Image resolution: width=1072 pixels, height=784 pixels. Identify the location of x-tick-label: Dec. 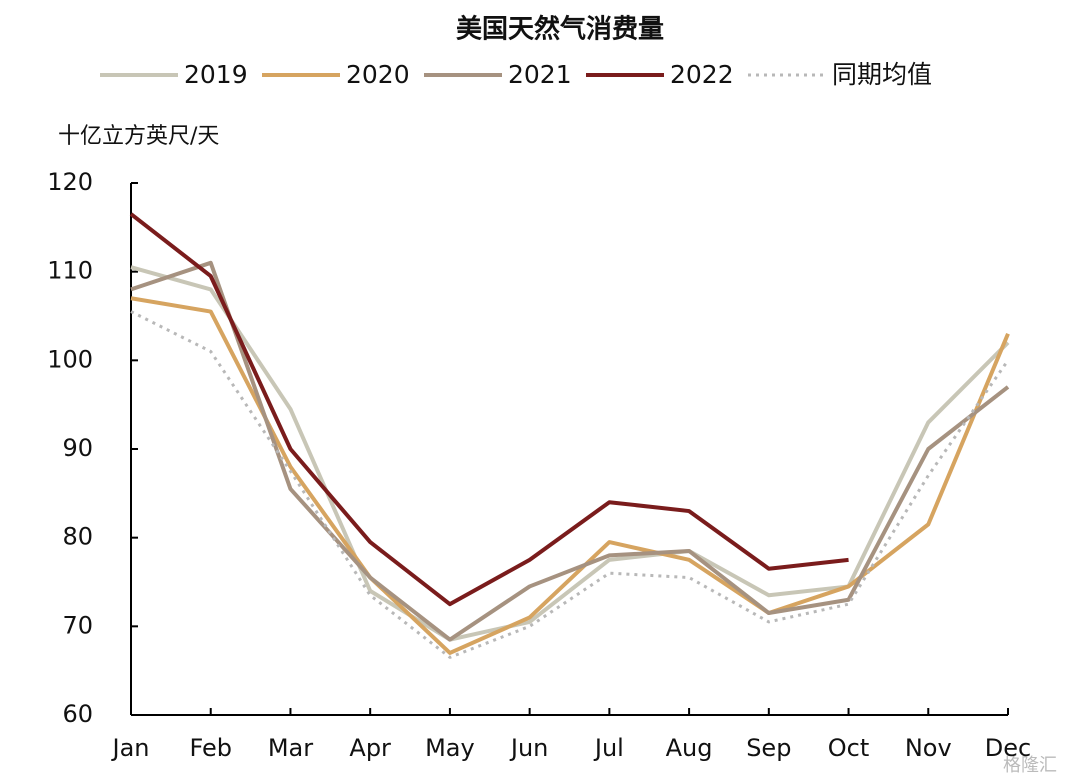
(1008, 748).